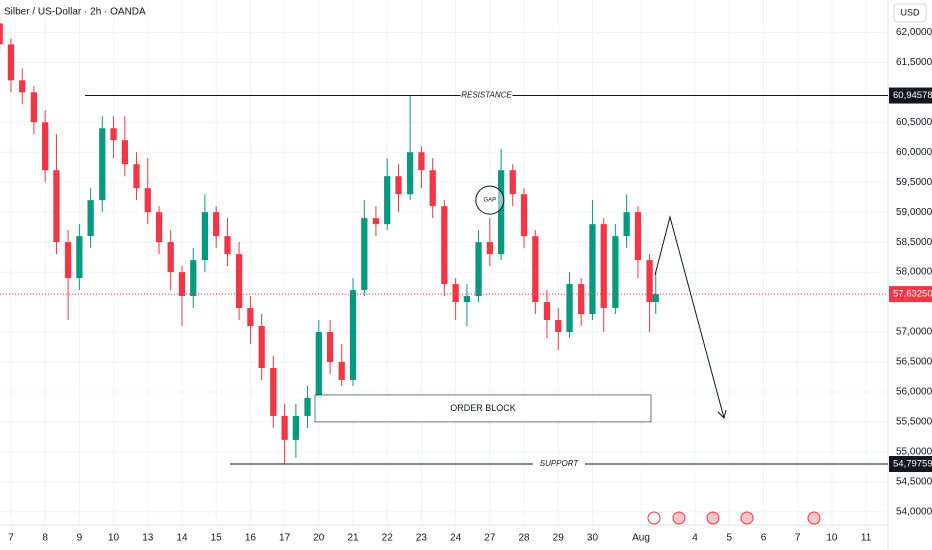  Describe the element at coordinates (914, 182) in the screenshot. I see `y-tick-label: 59,50000` at that location.